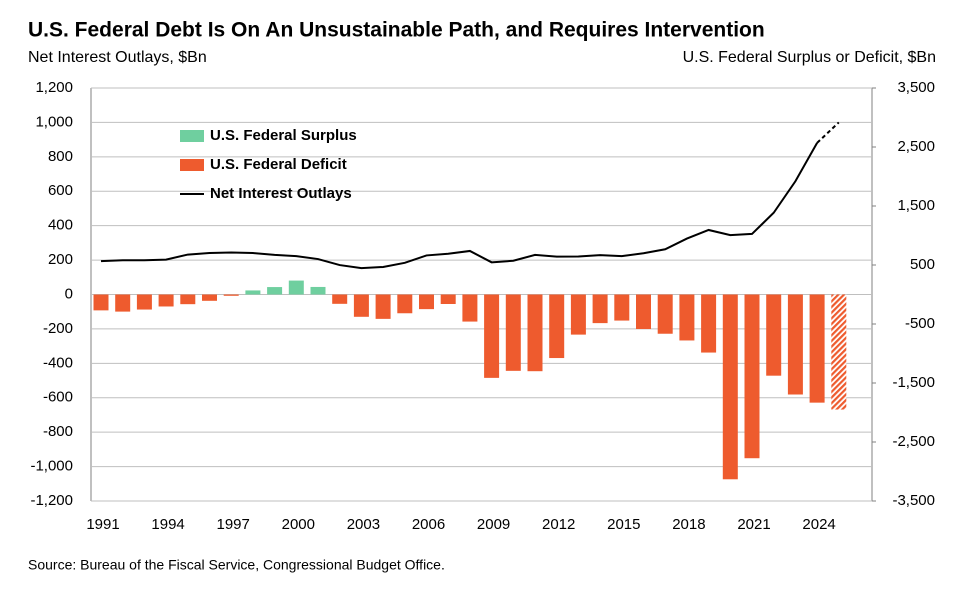  Describe the element at coordinates (913, 382) in the screenshot. I see `y2-tick-label: -1,500` at that location.